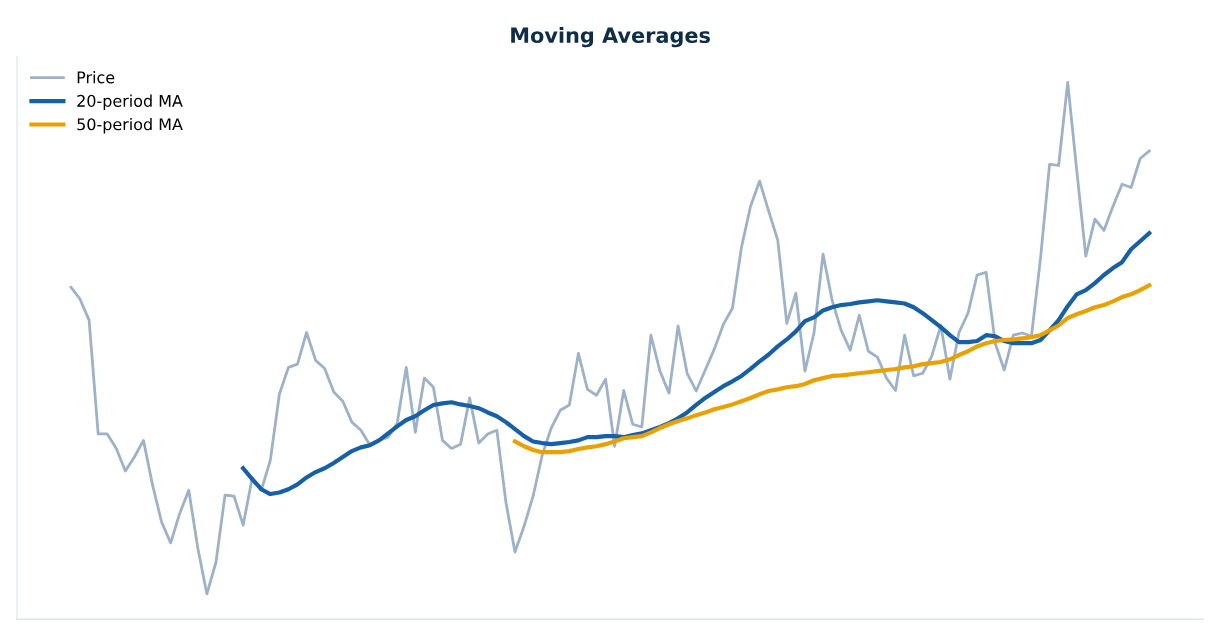 The width and height of the screenshot is (1219, 637). What do you see at coordinates (610, 37) in the screenshot?
I see `chart-title: Moving Averages` at bounding box center [610, 37].